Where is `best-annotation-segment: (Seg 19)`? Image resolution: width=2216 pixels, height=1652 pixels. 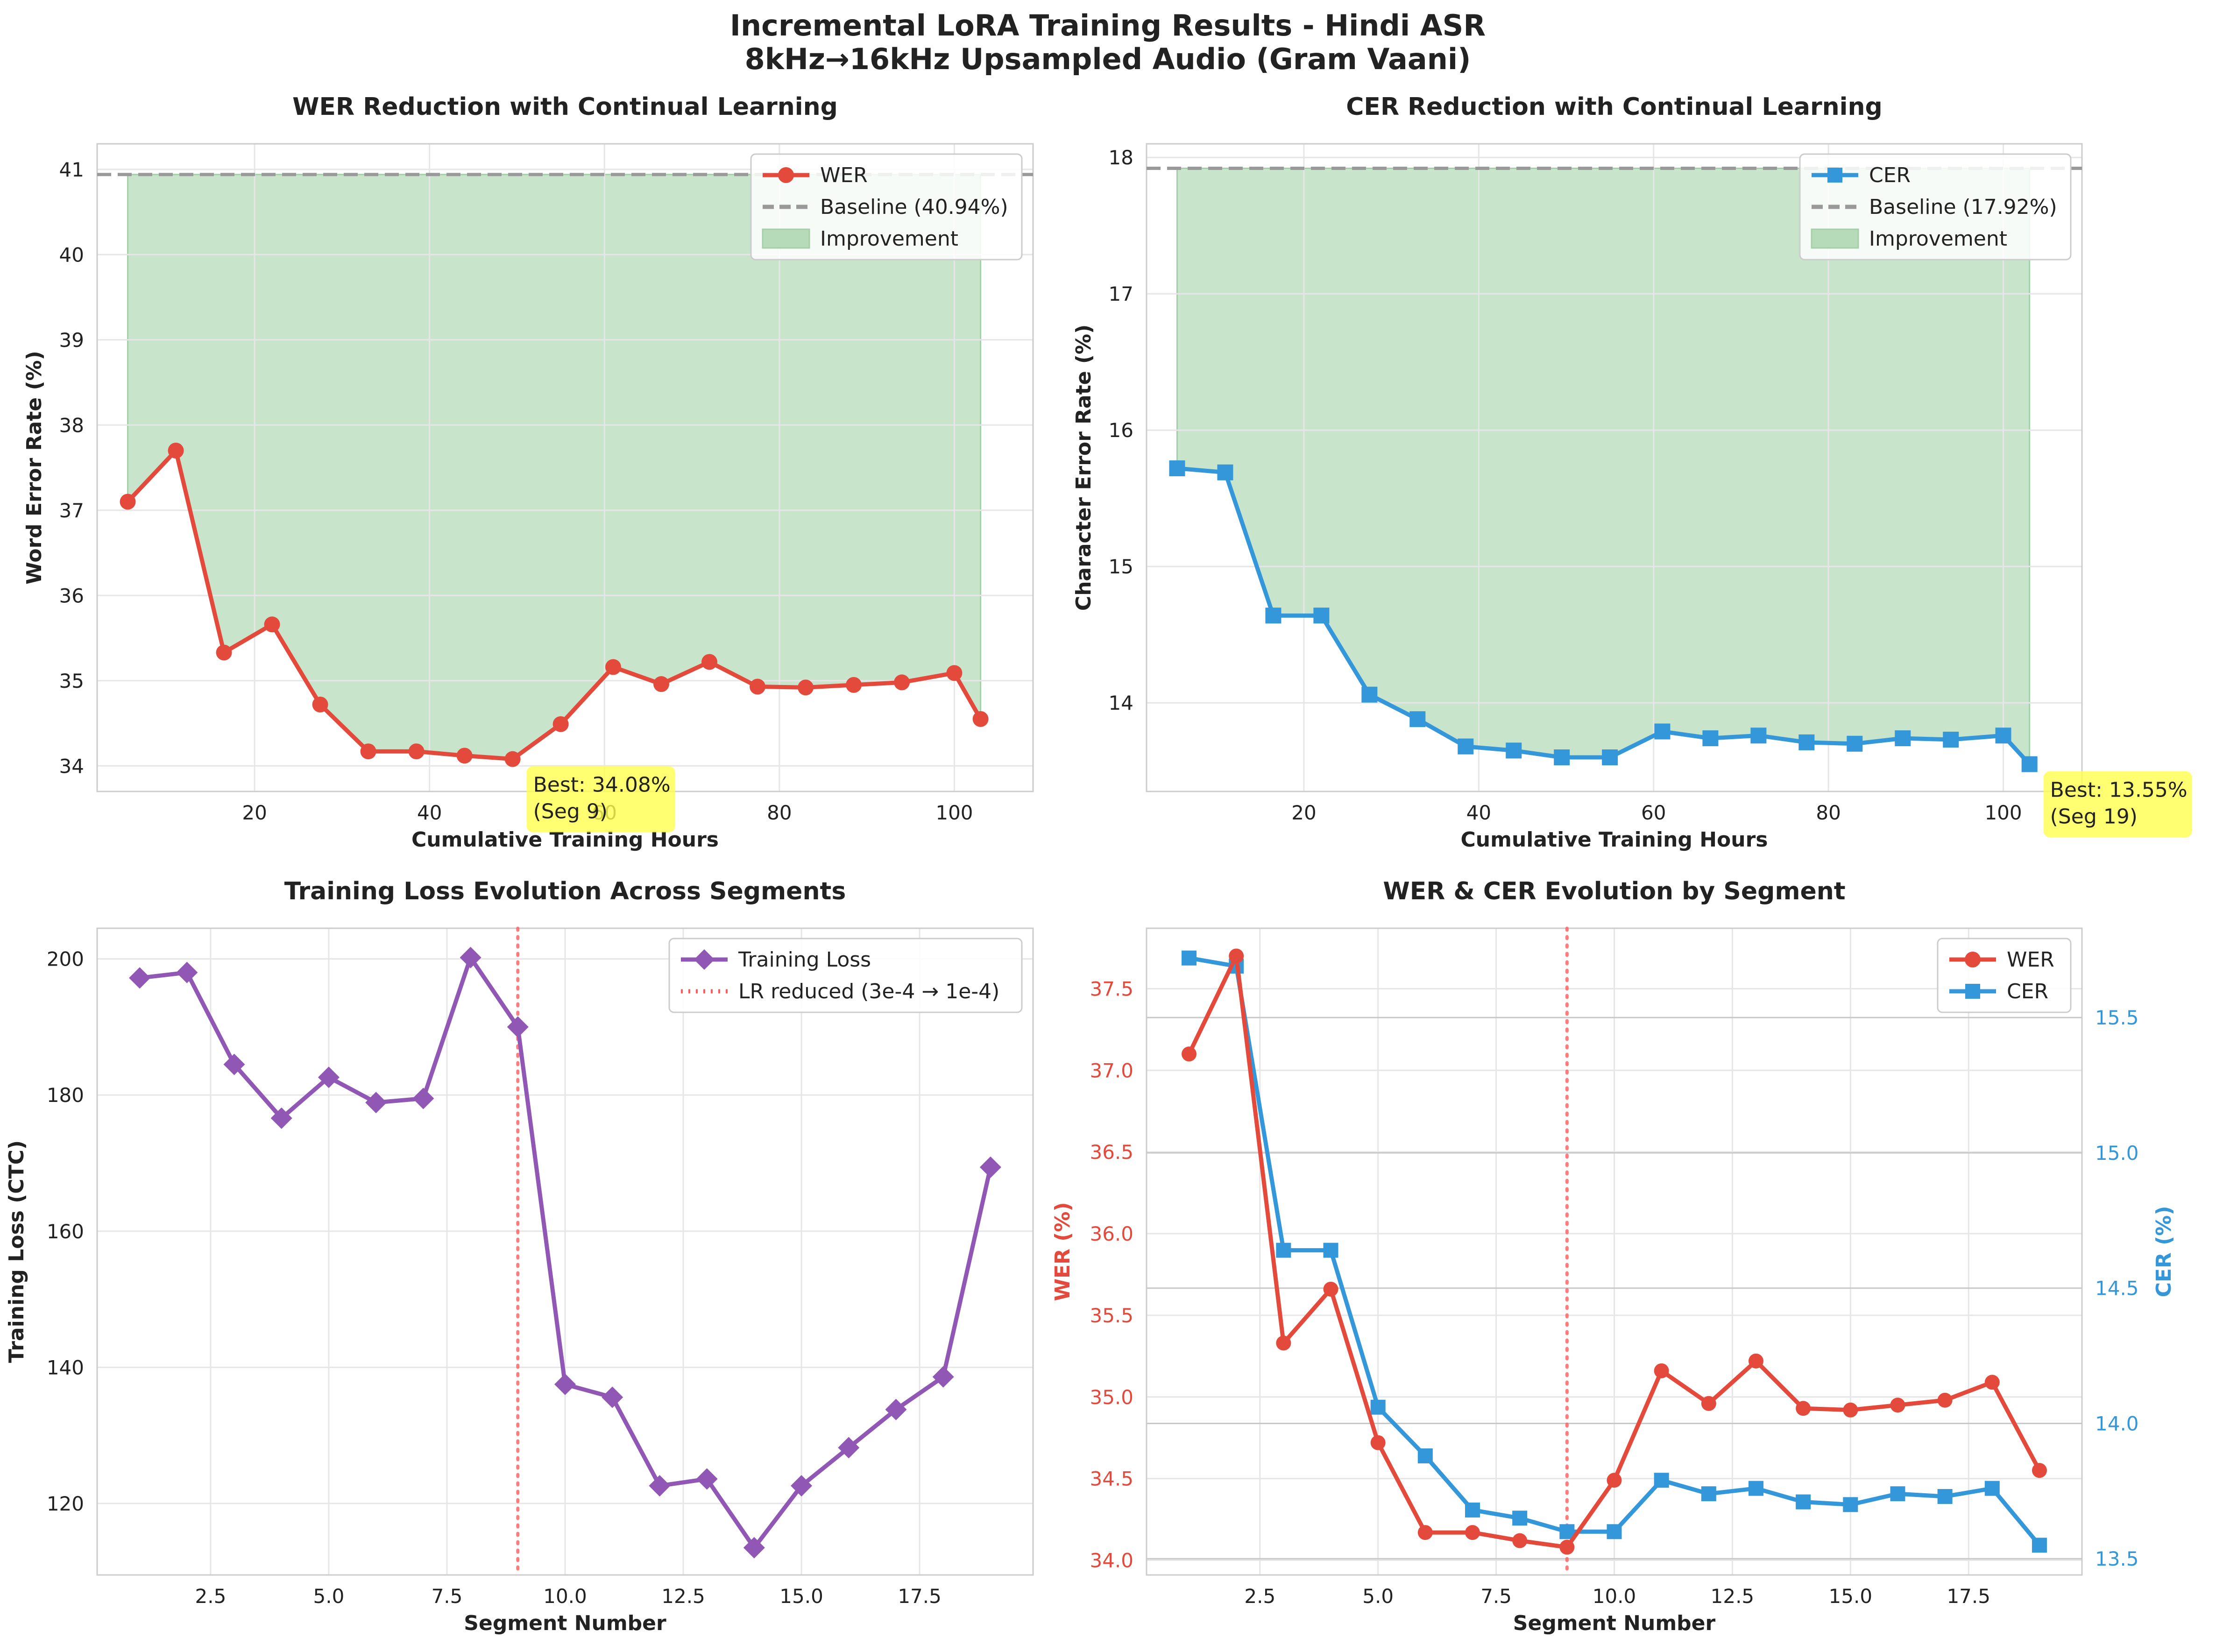 best-annotation-segment: (Seg 19) is located at coordinates (2094, 817).